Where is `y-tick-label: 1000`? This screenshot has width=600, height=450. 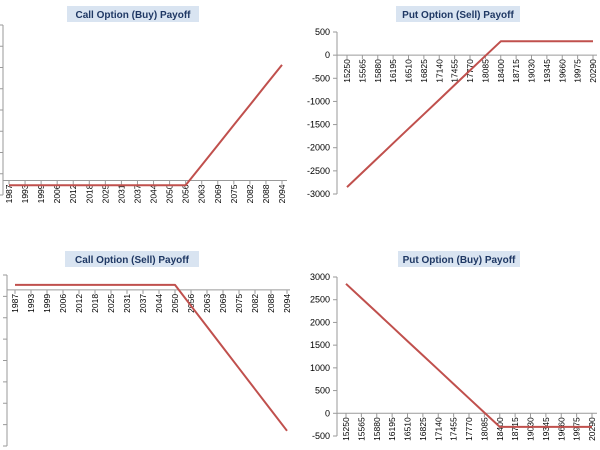
y-tick-label: 1000 is located at coordinates (320, 368).